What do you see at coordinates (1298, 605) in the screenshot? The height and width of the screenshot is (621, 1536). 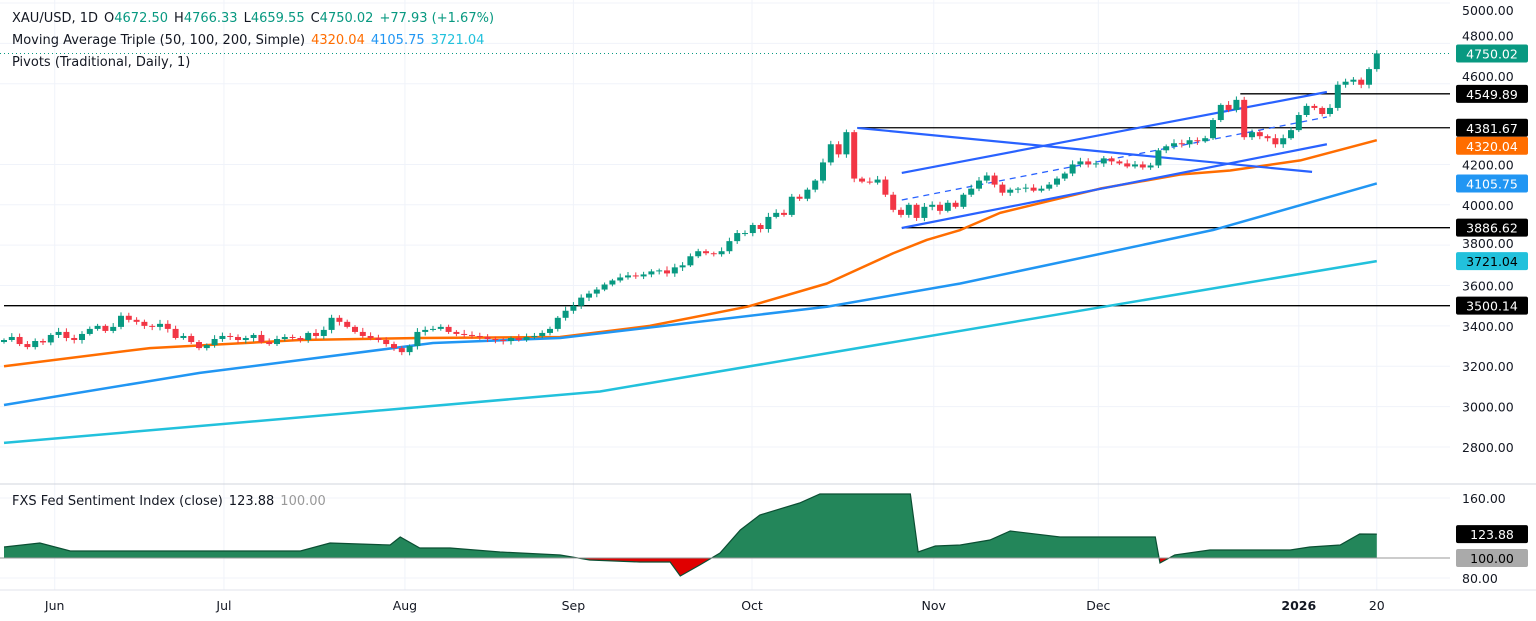 I see `x-tick-label: 2026` at bounding box center [1298, 605].